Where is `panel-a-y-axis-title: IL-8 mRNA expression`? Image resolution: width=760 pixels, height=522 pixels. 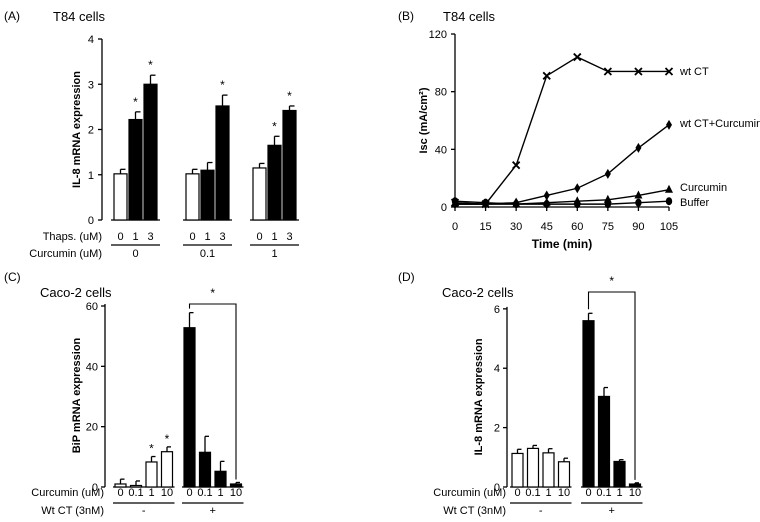 panel-a-y-axis-title: IL-8 mRNA expression is located at coordinates (77, 129).